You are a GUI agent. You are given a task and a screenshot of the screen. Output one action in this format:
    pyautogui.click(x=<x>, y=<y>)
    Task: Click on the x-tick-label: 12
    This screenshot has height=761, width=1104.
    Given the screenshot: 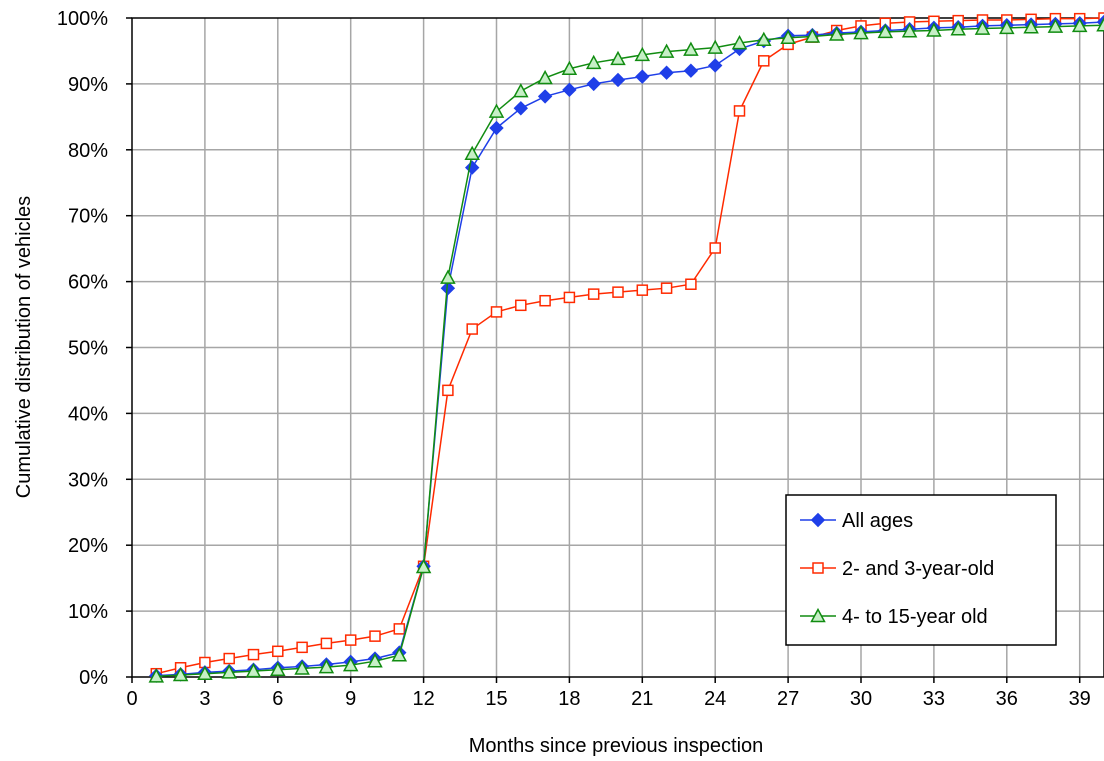 What is the action you would take?
    pyautogui.click(x=423, y=699)
    